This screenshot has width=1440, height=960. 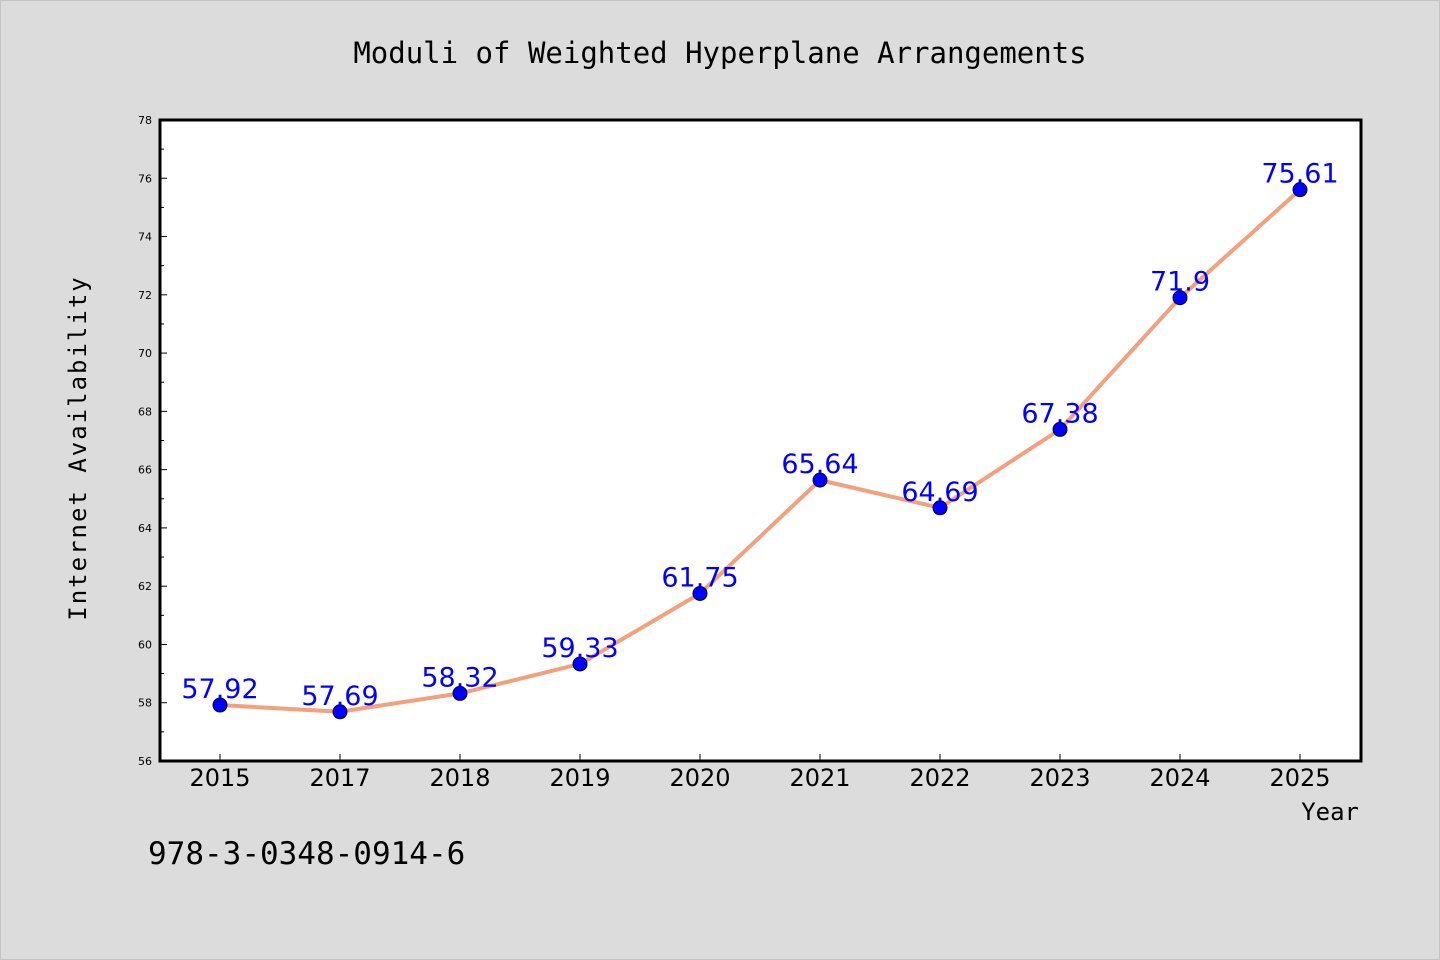 I want to click on y-tick-label: 70, so click(x=145, y=353).